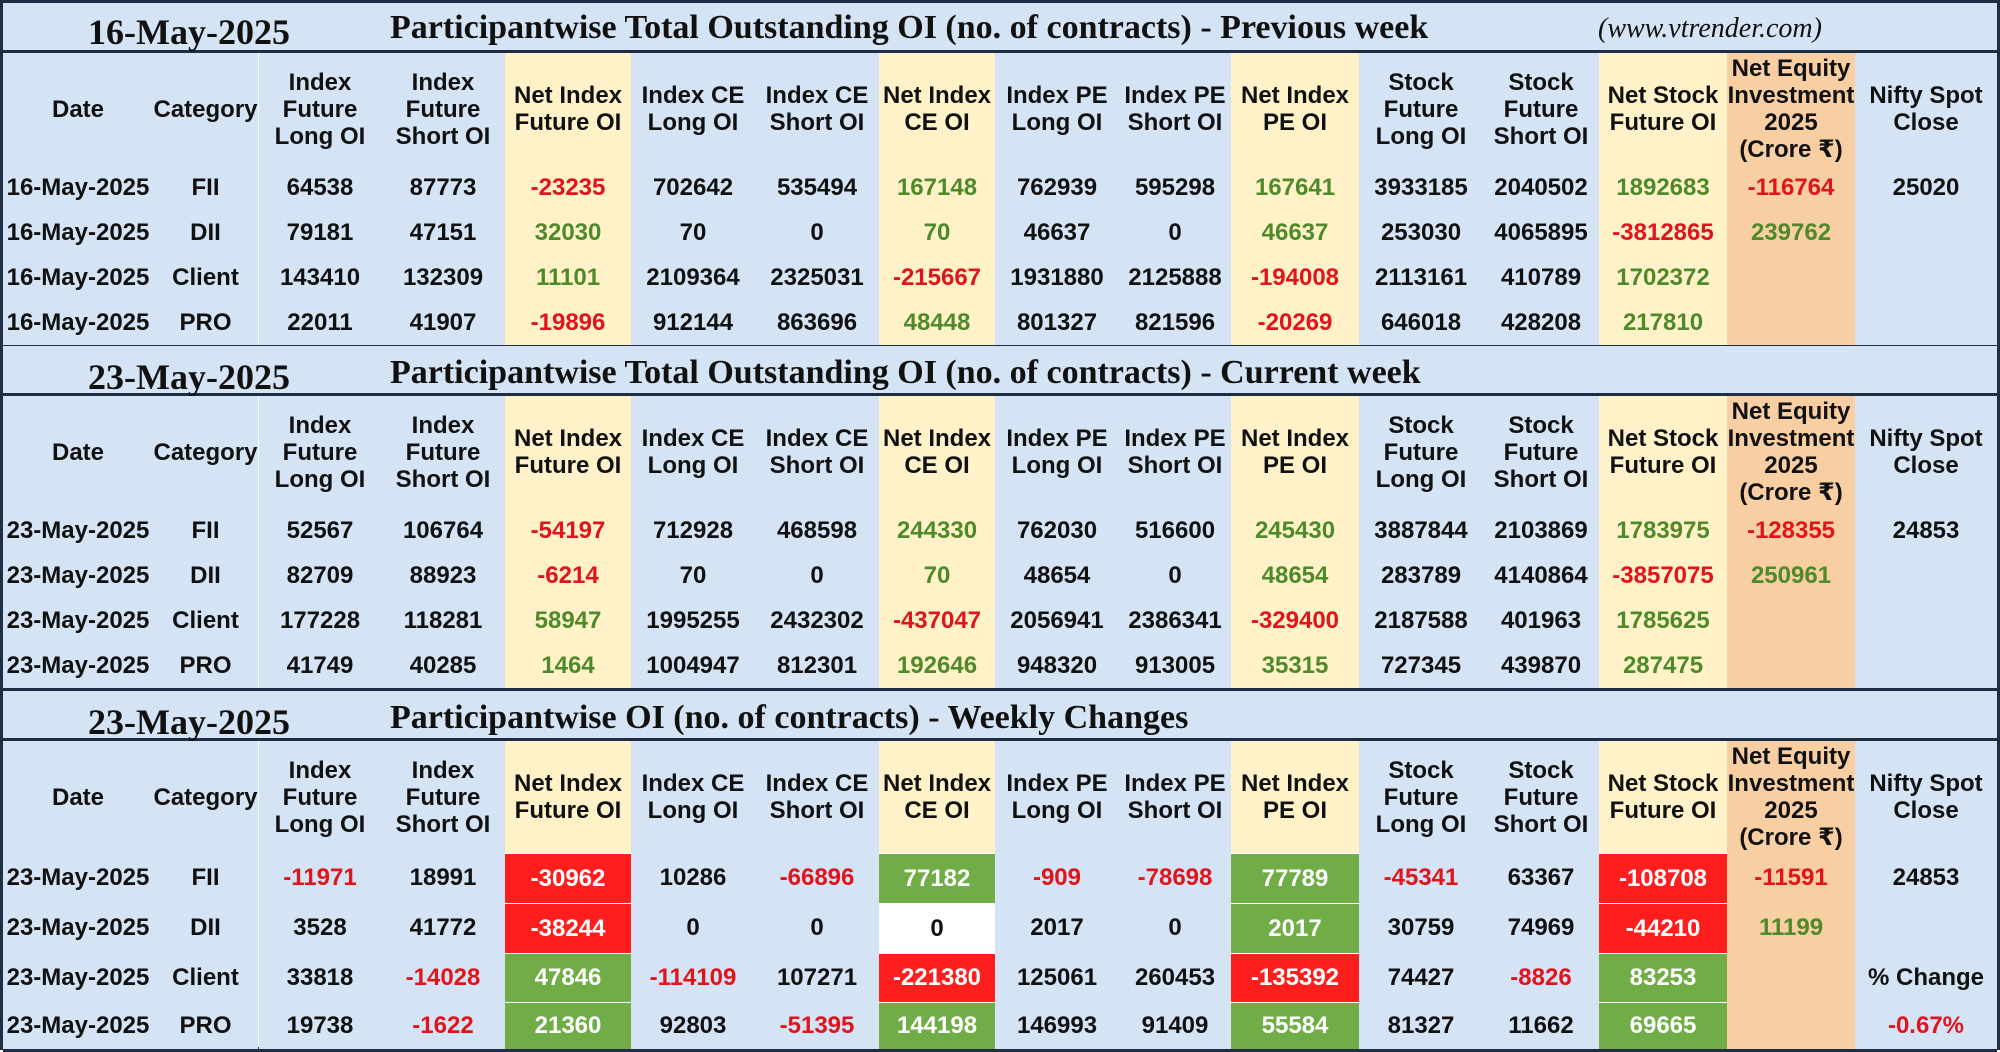  I want to click on site-url: (www.vtrender.com), so click(1710, 28).